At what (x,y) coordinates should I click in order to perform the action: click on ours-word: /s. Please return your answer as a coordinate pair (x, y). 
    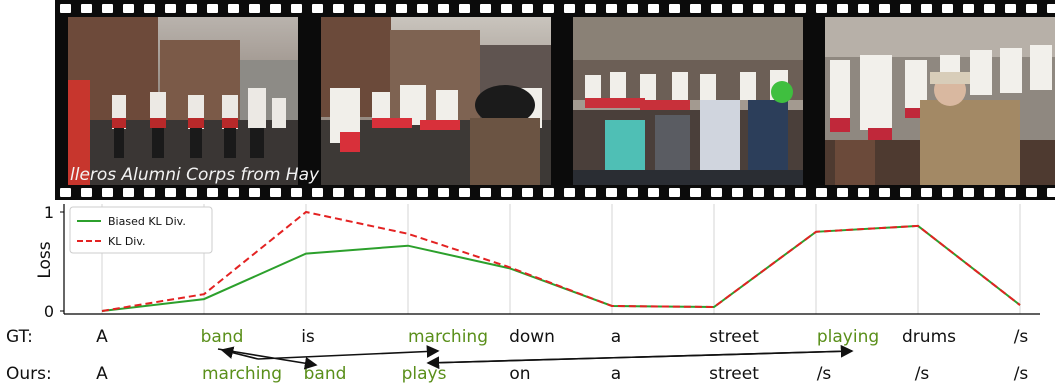
    Looking at the image, I should click on (824, 374).